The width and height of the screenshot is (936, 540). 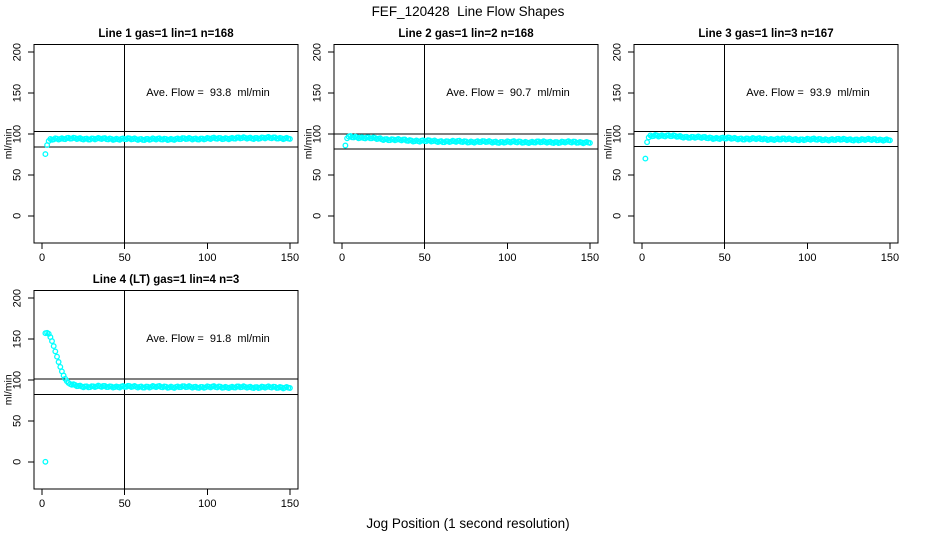 What do you see at coordinates (208, 339) in the screenshot?
I see `avg-flow-annotation: Ave. Flow = 91.8 ml/min` at bounding box center [208, 339].